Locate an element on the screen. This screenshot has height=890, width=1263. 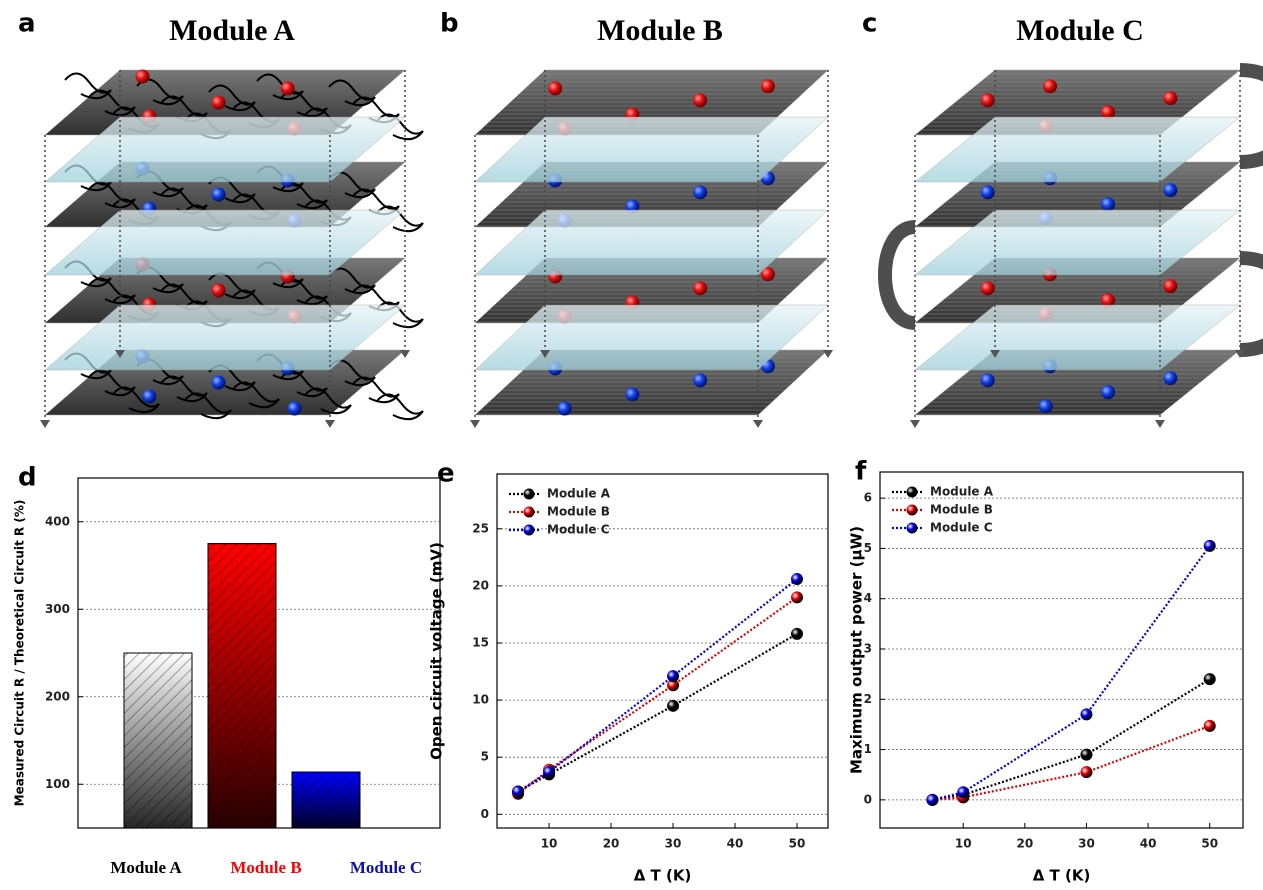
module-title: Module B is located at coordinates (660, 30).